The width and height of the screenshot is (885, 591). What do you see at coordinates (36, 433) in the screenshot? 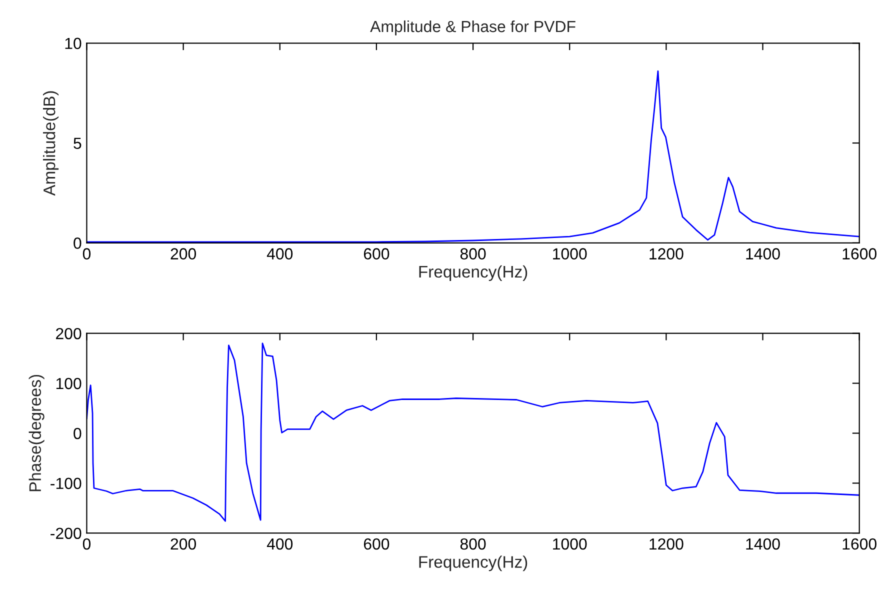
I see `y-axis-title: Phase(degrees)` at bounding box center [36, 433].